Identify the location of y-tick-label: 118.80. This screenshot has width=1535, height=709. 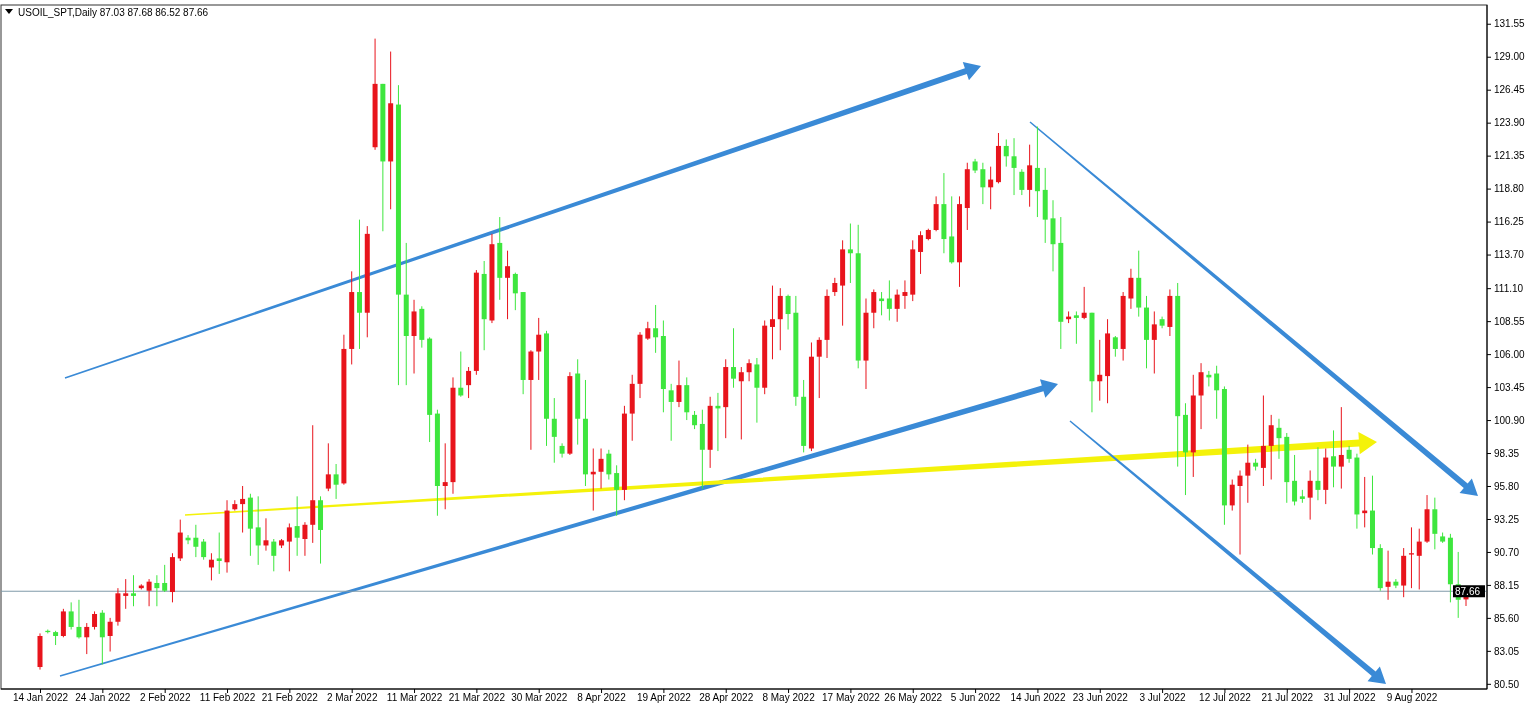
(1509, 189).